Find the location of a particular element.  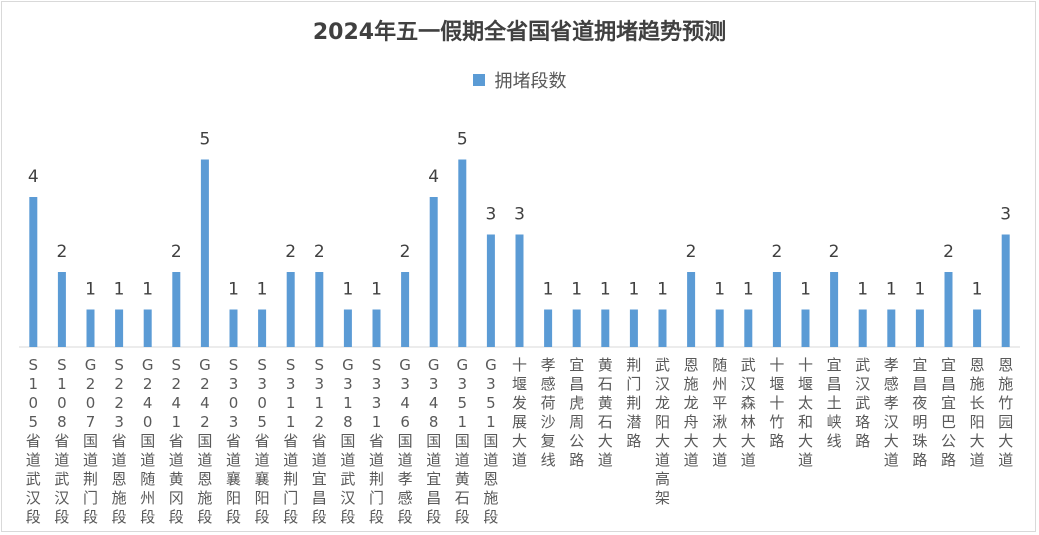

x-tick-label: 武汉武珞路 is located at coordinates (862, 403).